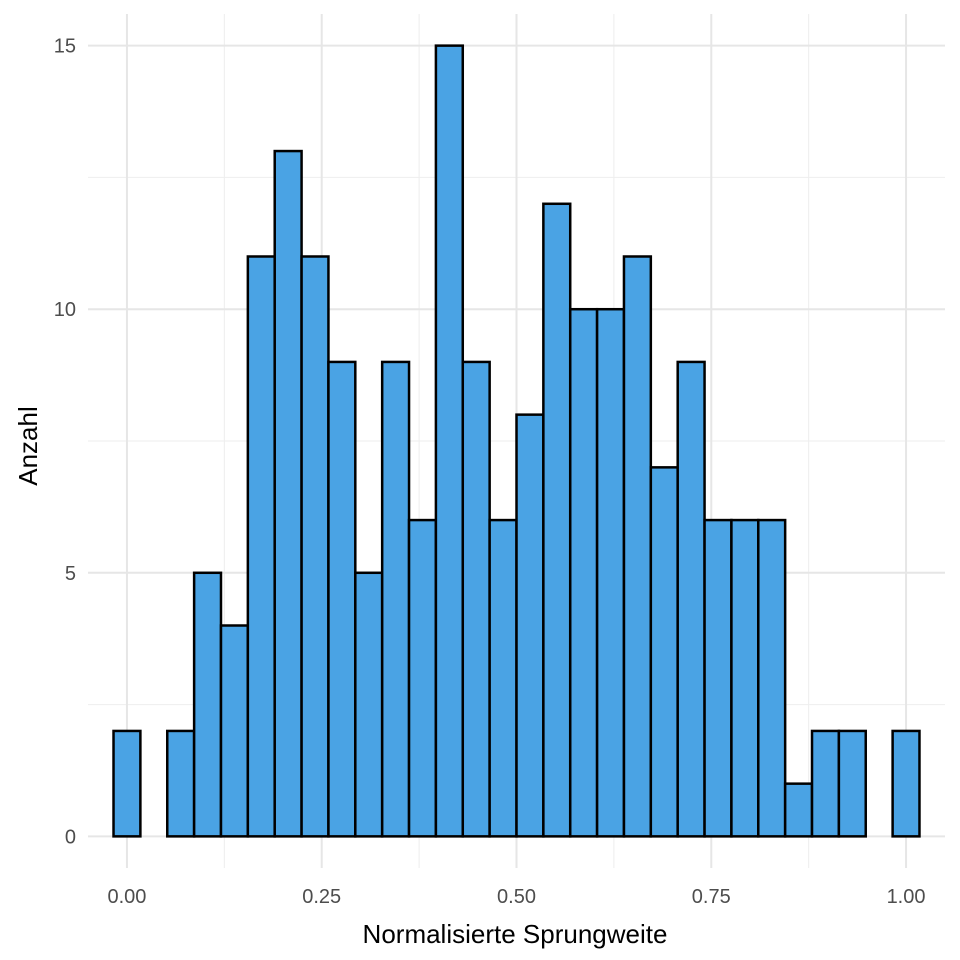  What do you see at coordinates (65, 310) in the screenshot?
I see `y-tick-label: 10` at bounding box center [65, 310].